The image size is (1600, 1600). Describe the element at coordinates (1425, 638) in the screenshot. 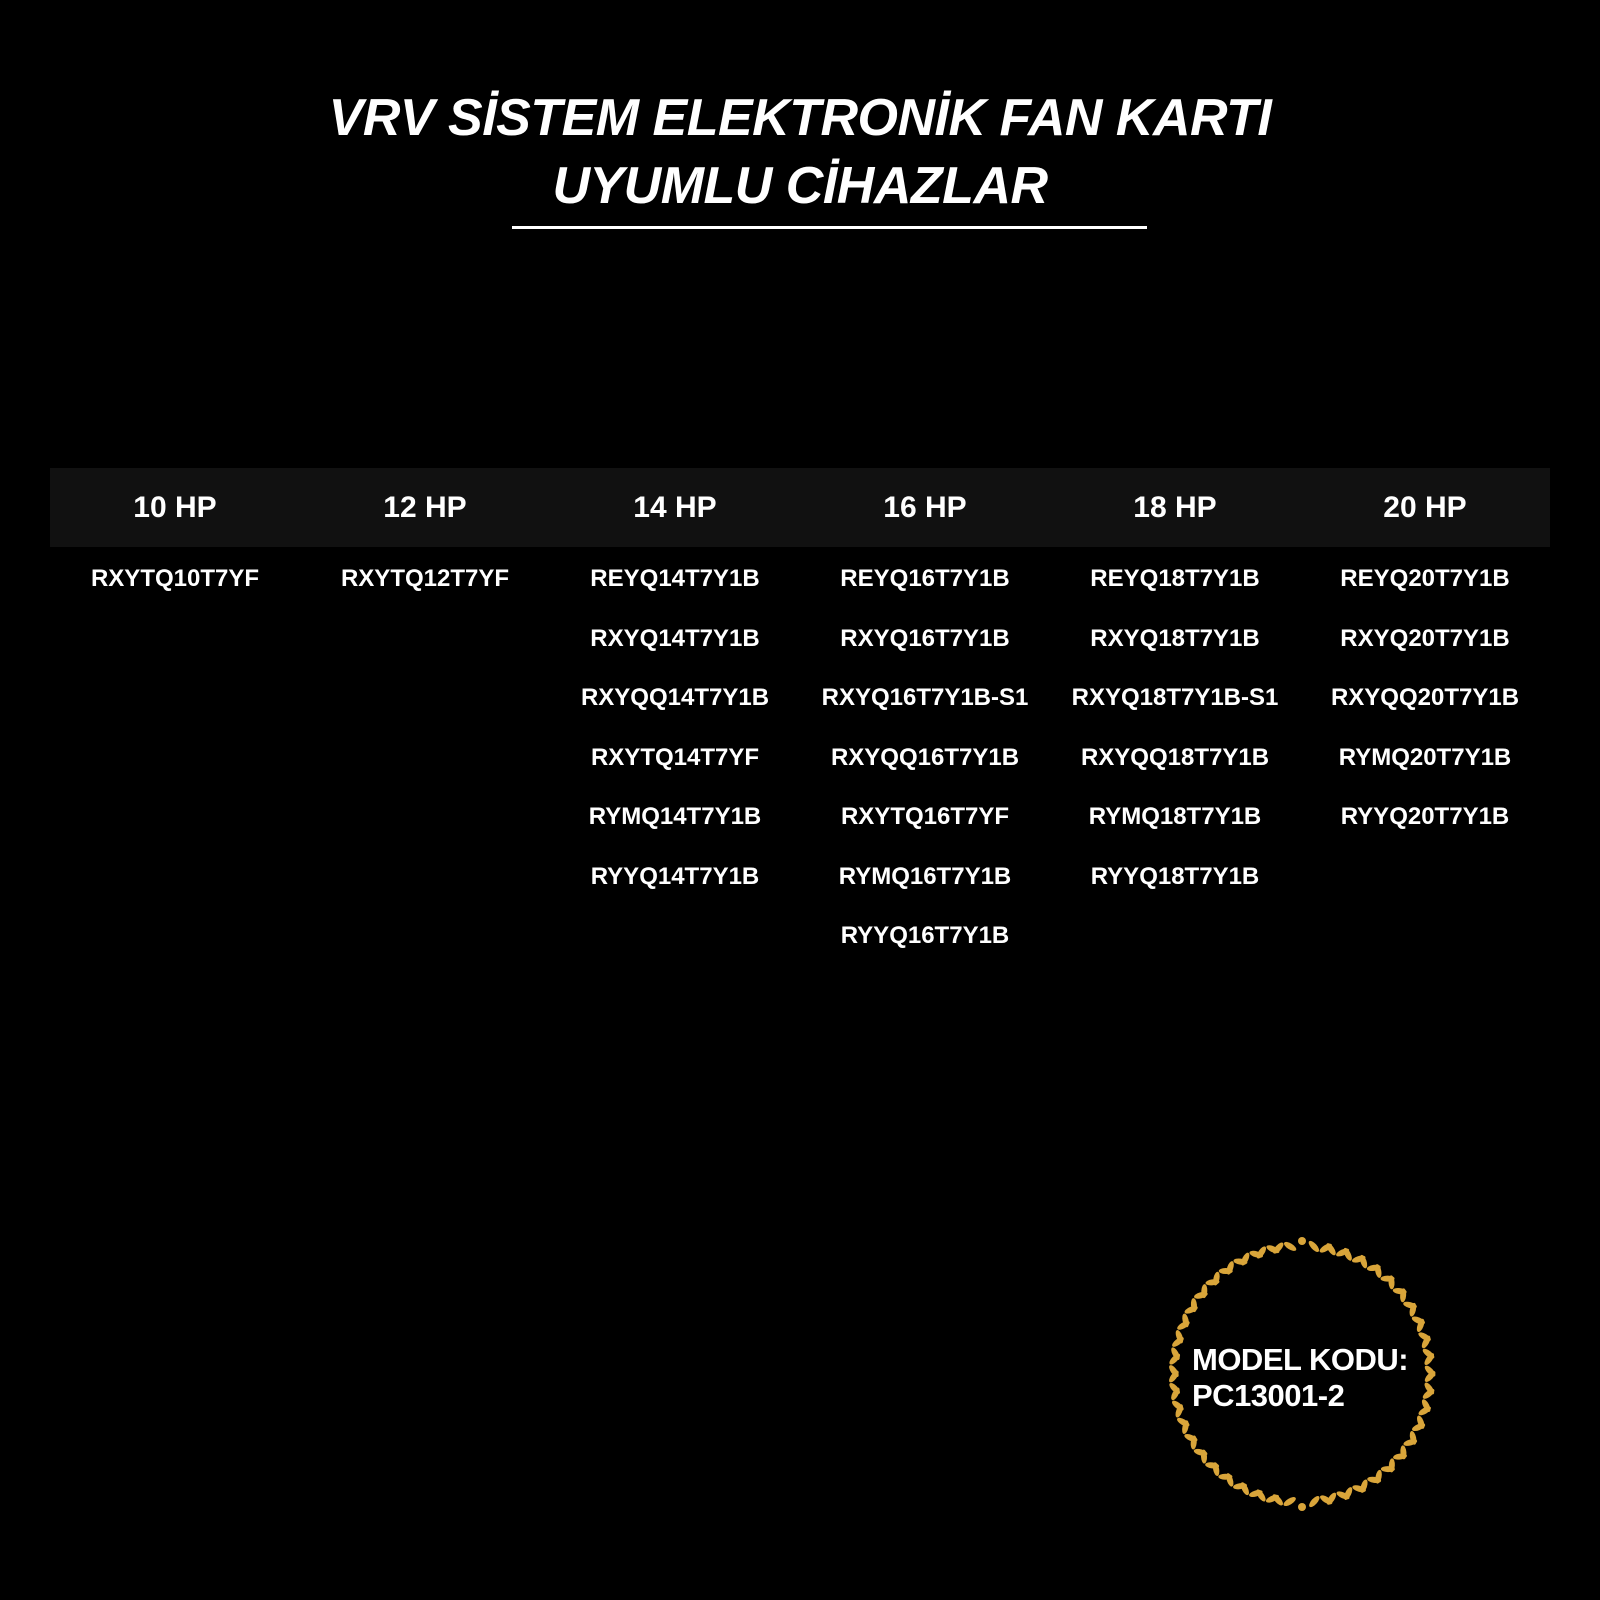

I see `model-cell: RXYQ20T7Y1B` at that location.